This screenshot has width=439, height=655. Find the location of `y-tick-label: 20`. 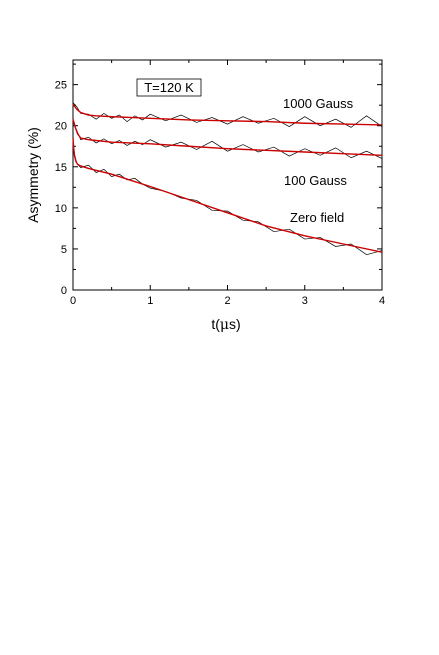

y-tick-label: 20 is located at coordinates (61, 127).